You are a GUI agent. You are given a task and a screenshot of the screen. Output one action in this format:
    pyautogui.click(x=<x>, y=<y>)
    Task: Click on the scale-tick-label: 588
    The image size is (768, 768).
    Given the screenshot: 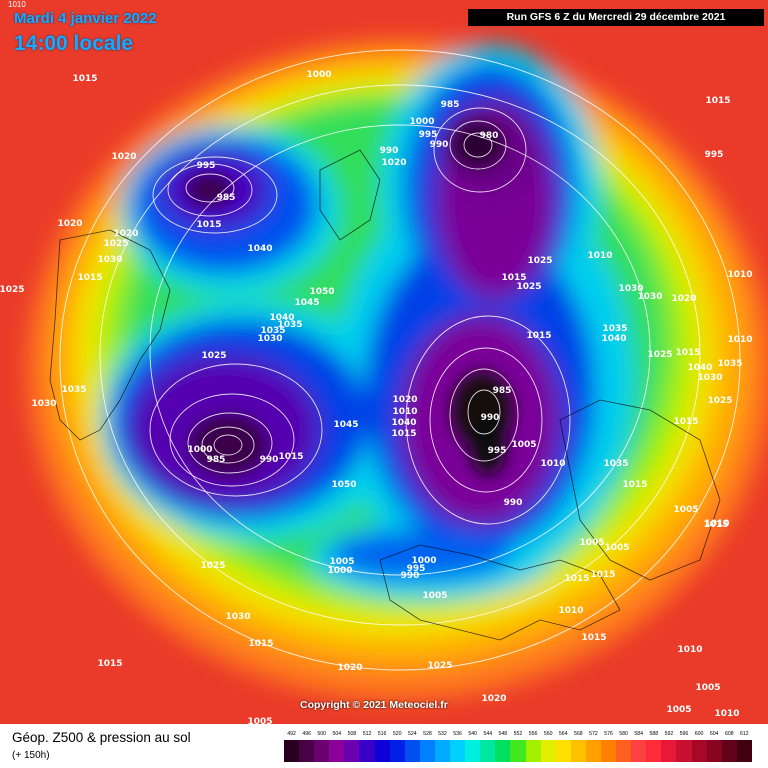 What is the action you would take?
    pyautogui.click(x=654, y=734)
    